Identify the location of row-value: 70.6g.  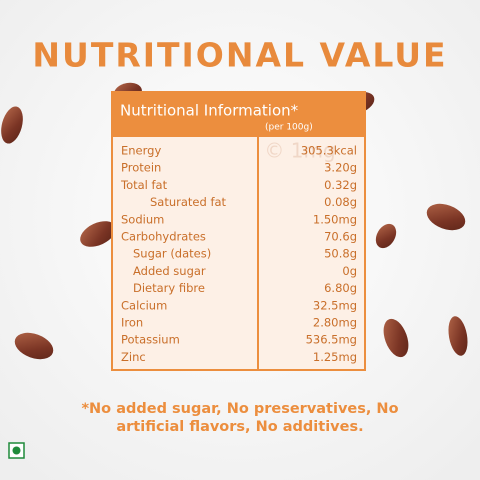
(340, 237).